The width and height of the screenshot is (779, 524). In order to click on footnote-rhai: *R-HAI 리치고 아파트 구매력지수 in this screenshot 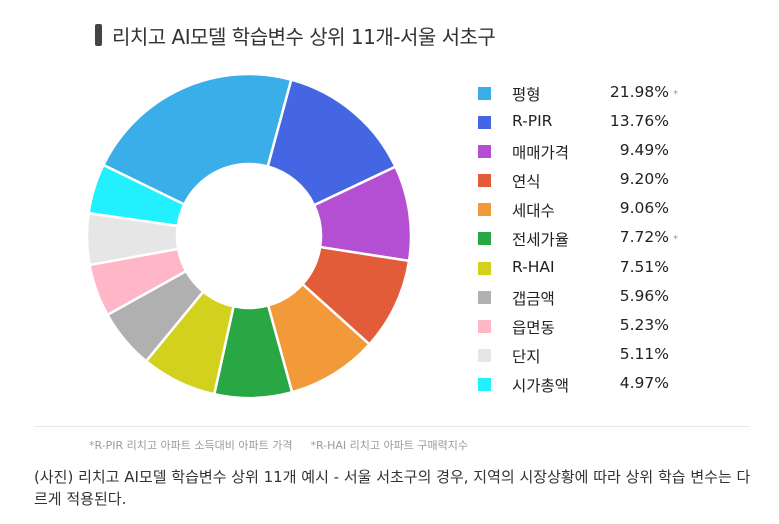, I will do `click(389, 445)`.